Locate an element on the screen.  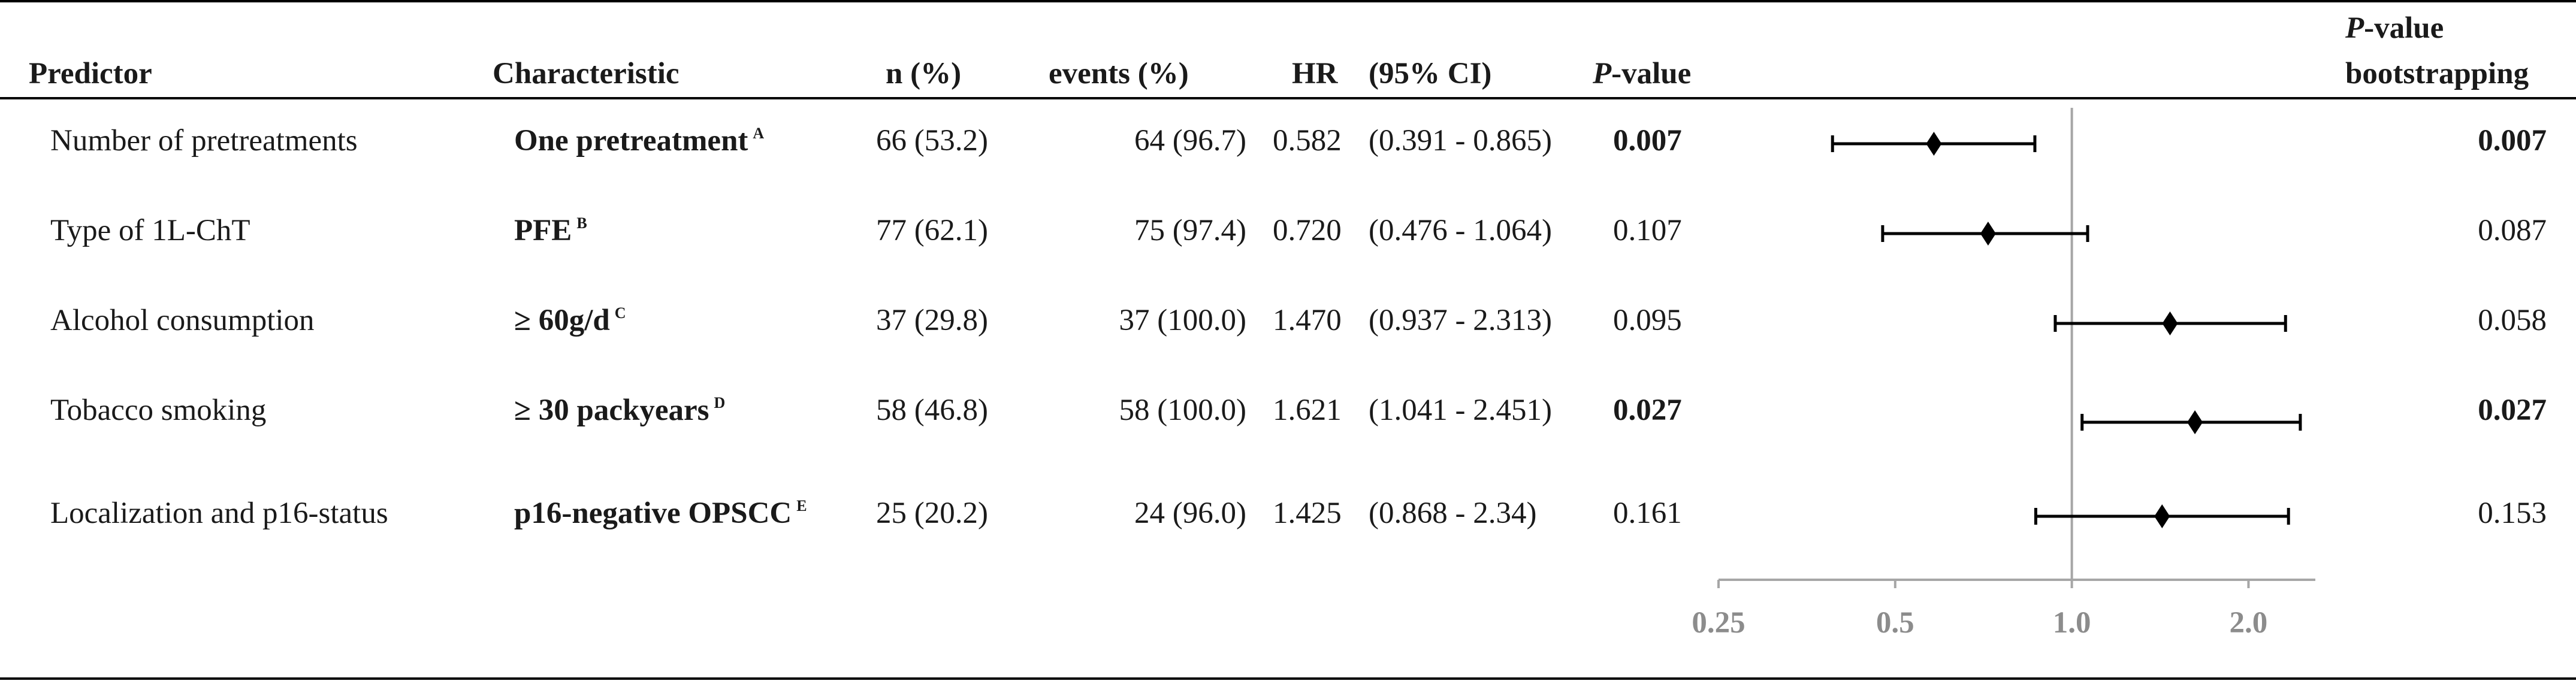
p-bootstrap-cell: 0.007 is located at coordinates (2513, 141).